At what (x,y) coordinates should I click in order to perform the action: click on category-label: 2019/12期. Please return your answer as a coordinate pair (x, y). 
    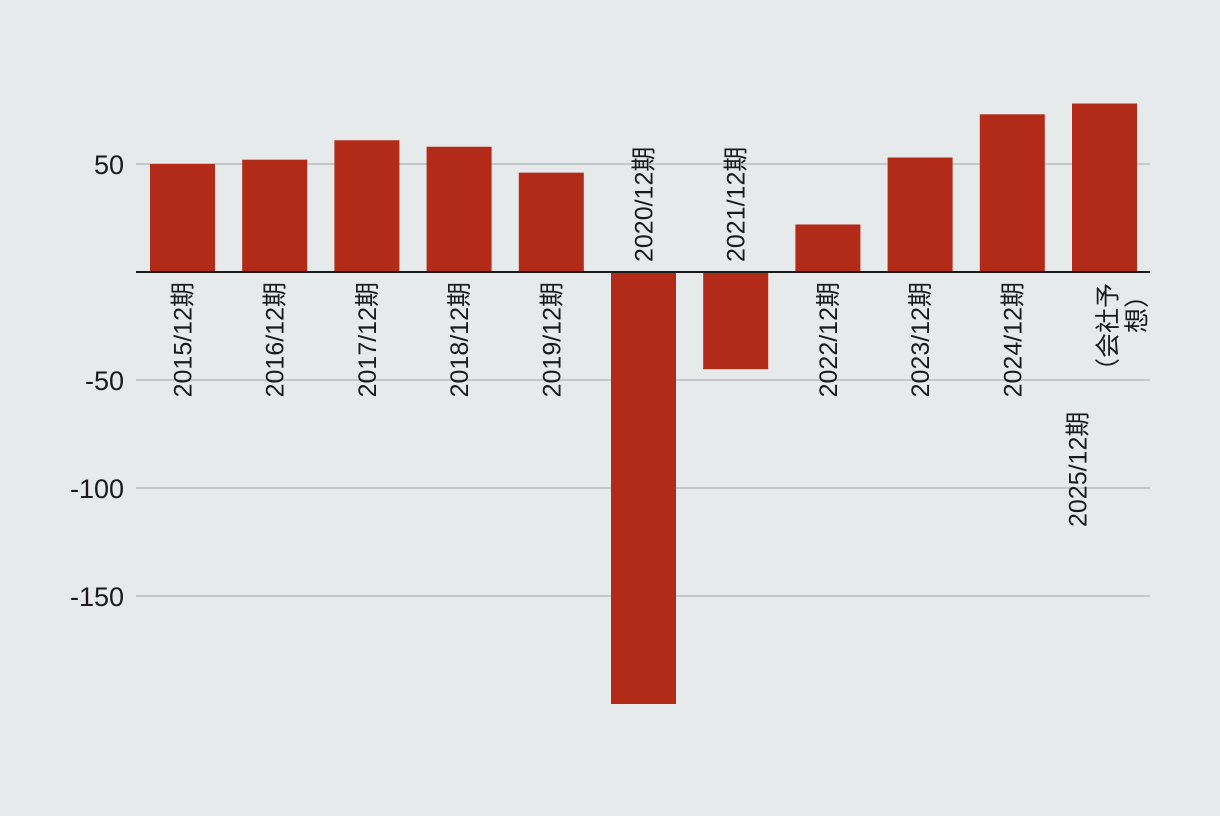
    Looking at the image, I should click on (552, 339).